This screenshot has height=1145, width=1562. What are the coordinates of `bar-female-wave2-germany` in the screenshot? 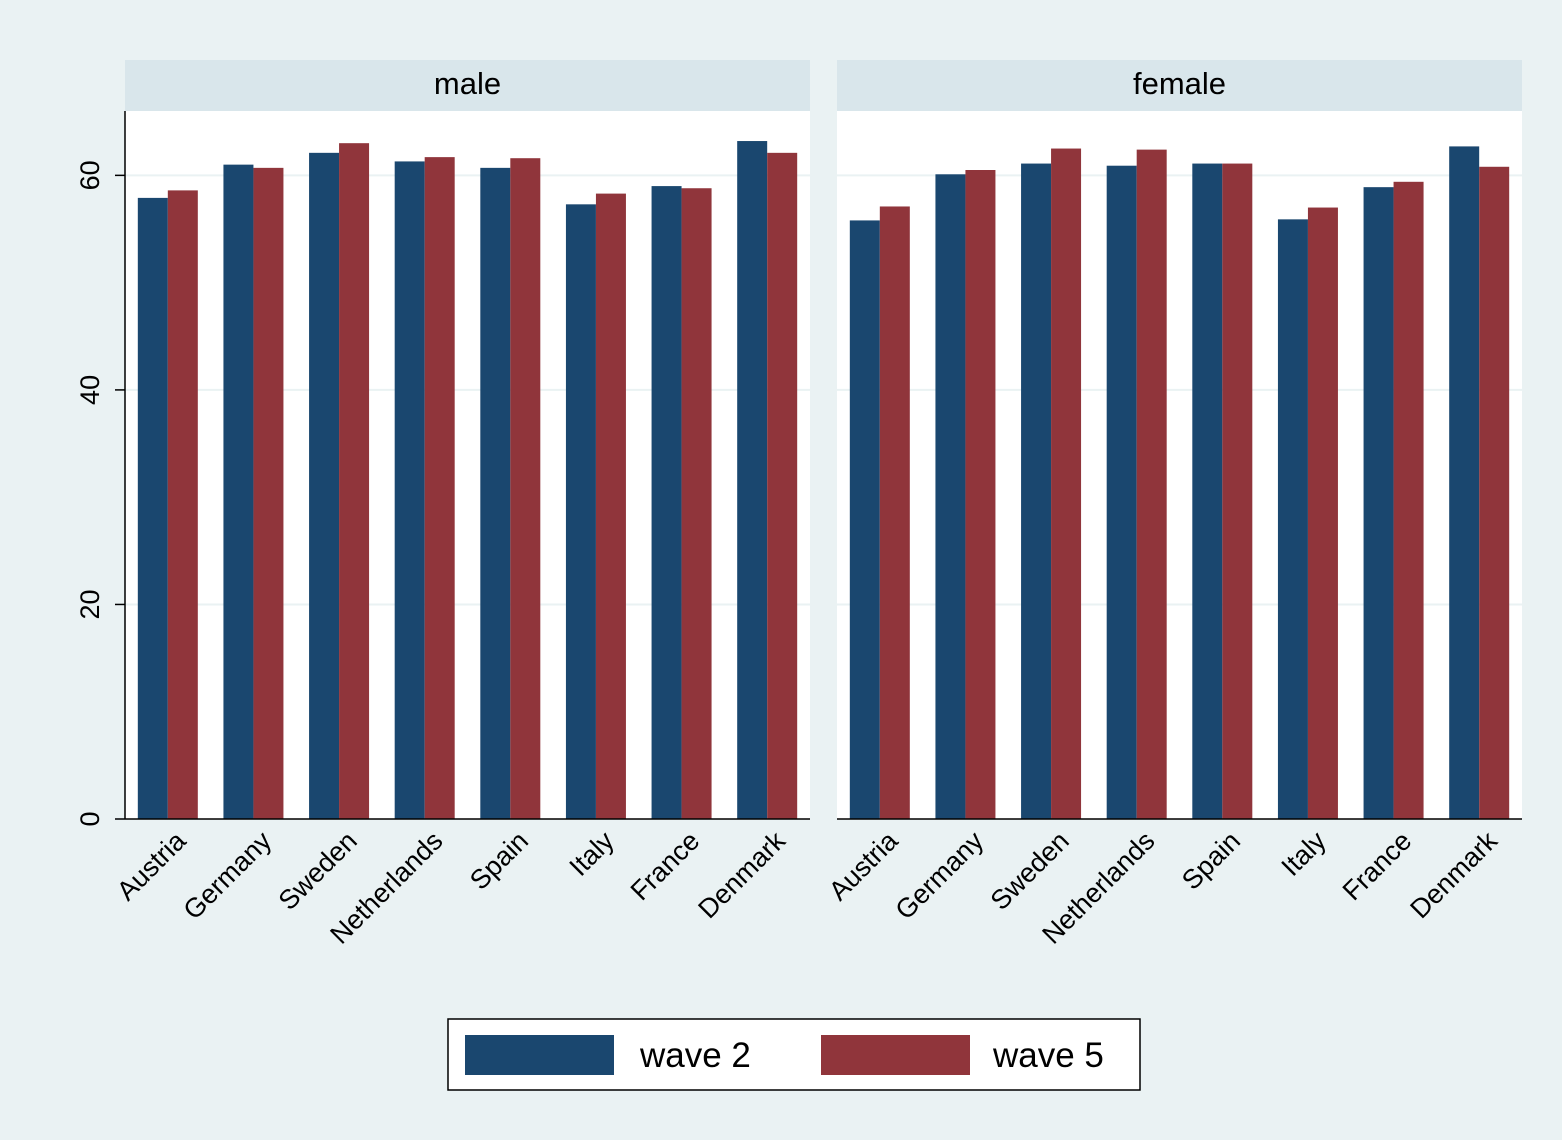 It's located at (950, 497).